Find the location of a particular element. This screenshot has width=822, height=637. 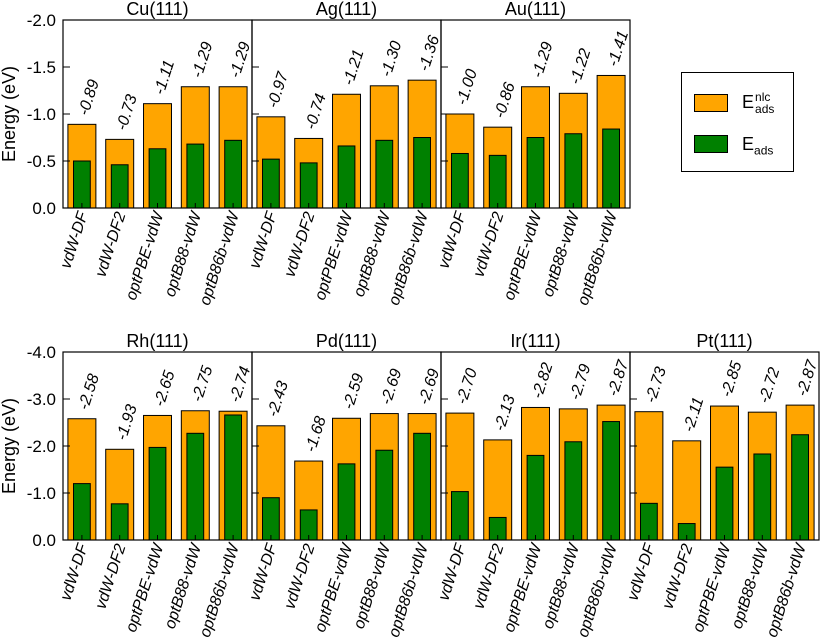

panel-title: Ag(111) is located at coordinates (346, 9).